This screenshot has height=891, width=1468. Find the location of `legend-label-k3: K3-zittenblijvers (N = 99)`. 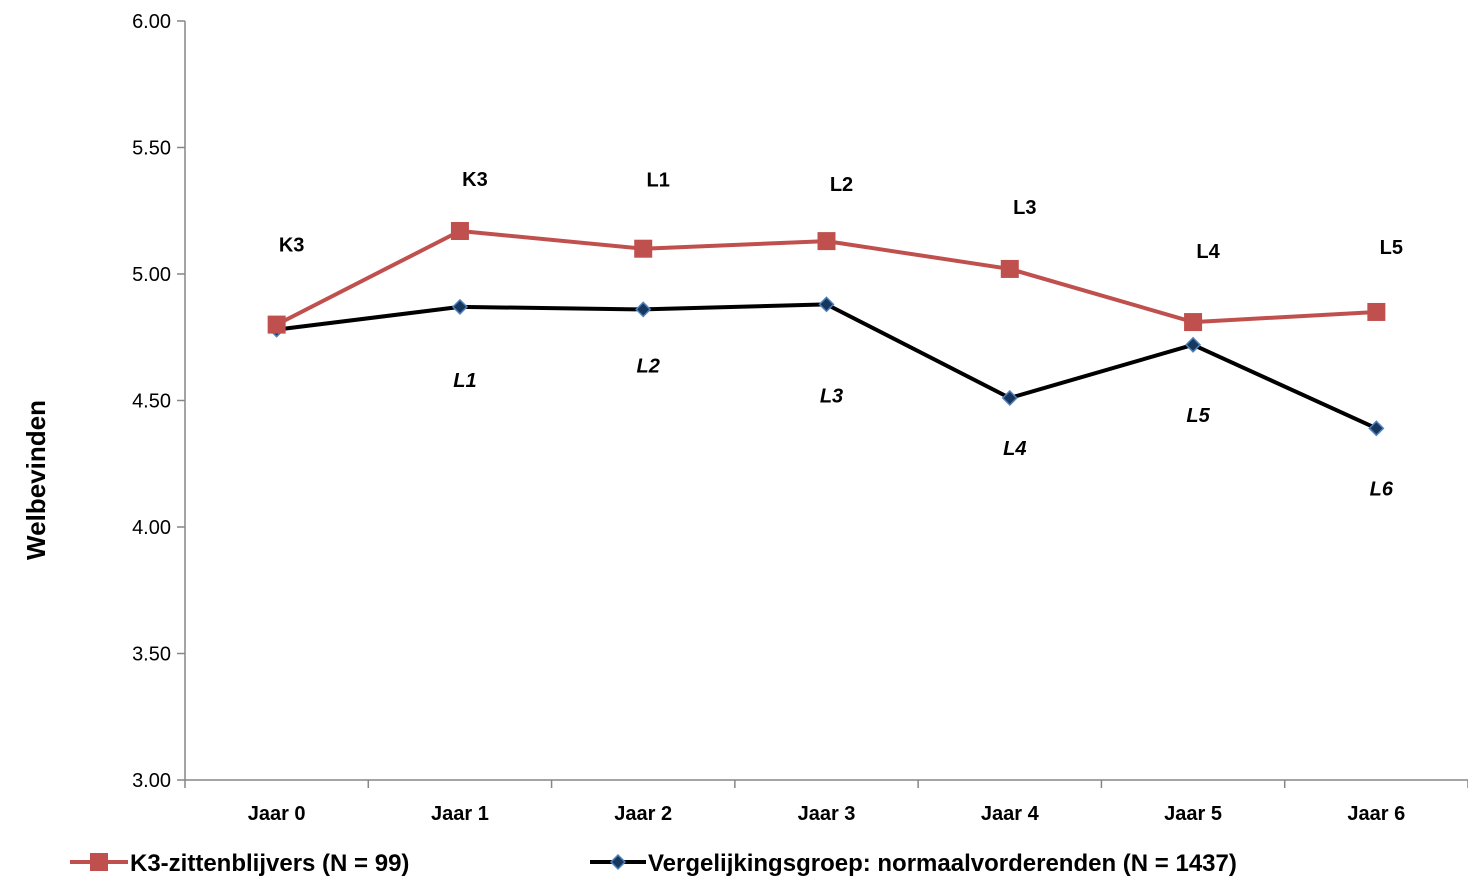

legend-label-k3: K3-zittenblijvers (N = 99) is located at coordinates (269, 863).